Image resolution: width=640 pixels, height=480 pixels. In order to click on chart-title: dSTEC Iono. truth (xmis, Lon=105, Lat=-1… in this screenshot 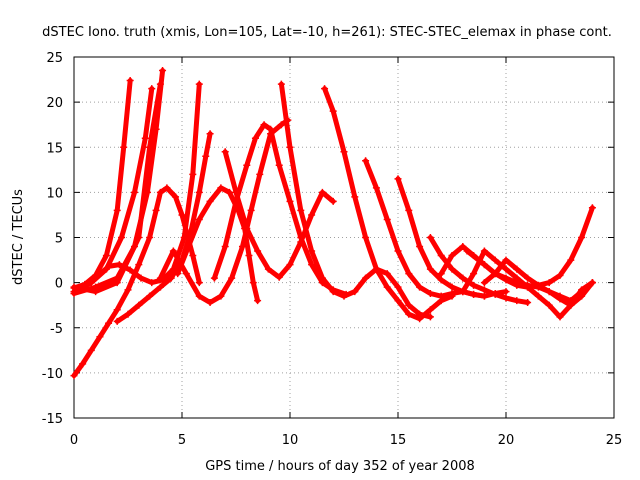, I will do `click(327, 32)`.